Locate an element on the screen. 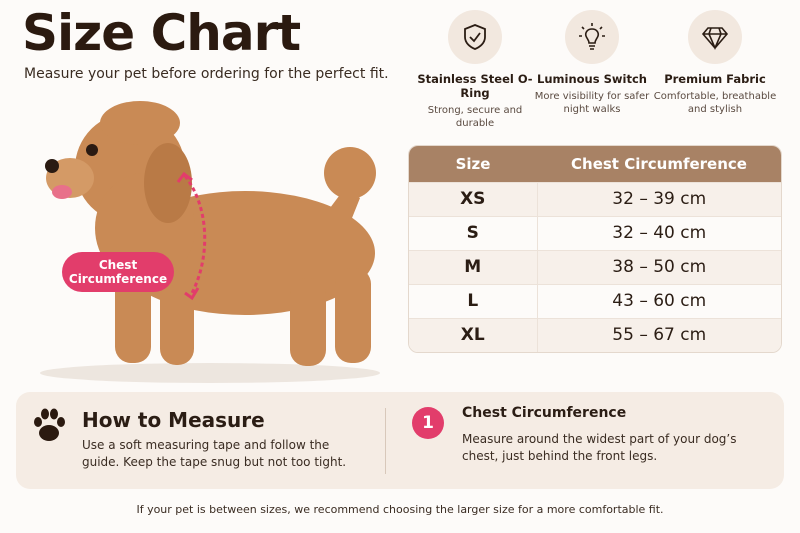 The image size is (800, 533). table-row: L 43 – 60 cm is located at coordinates (595, 300).